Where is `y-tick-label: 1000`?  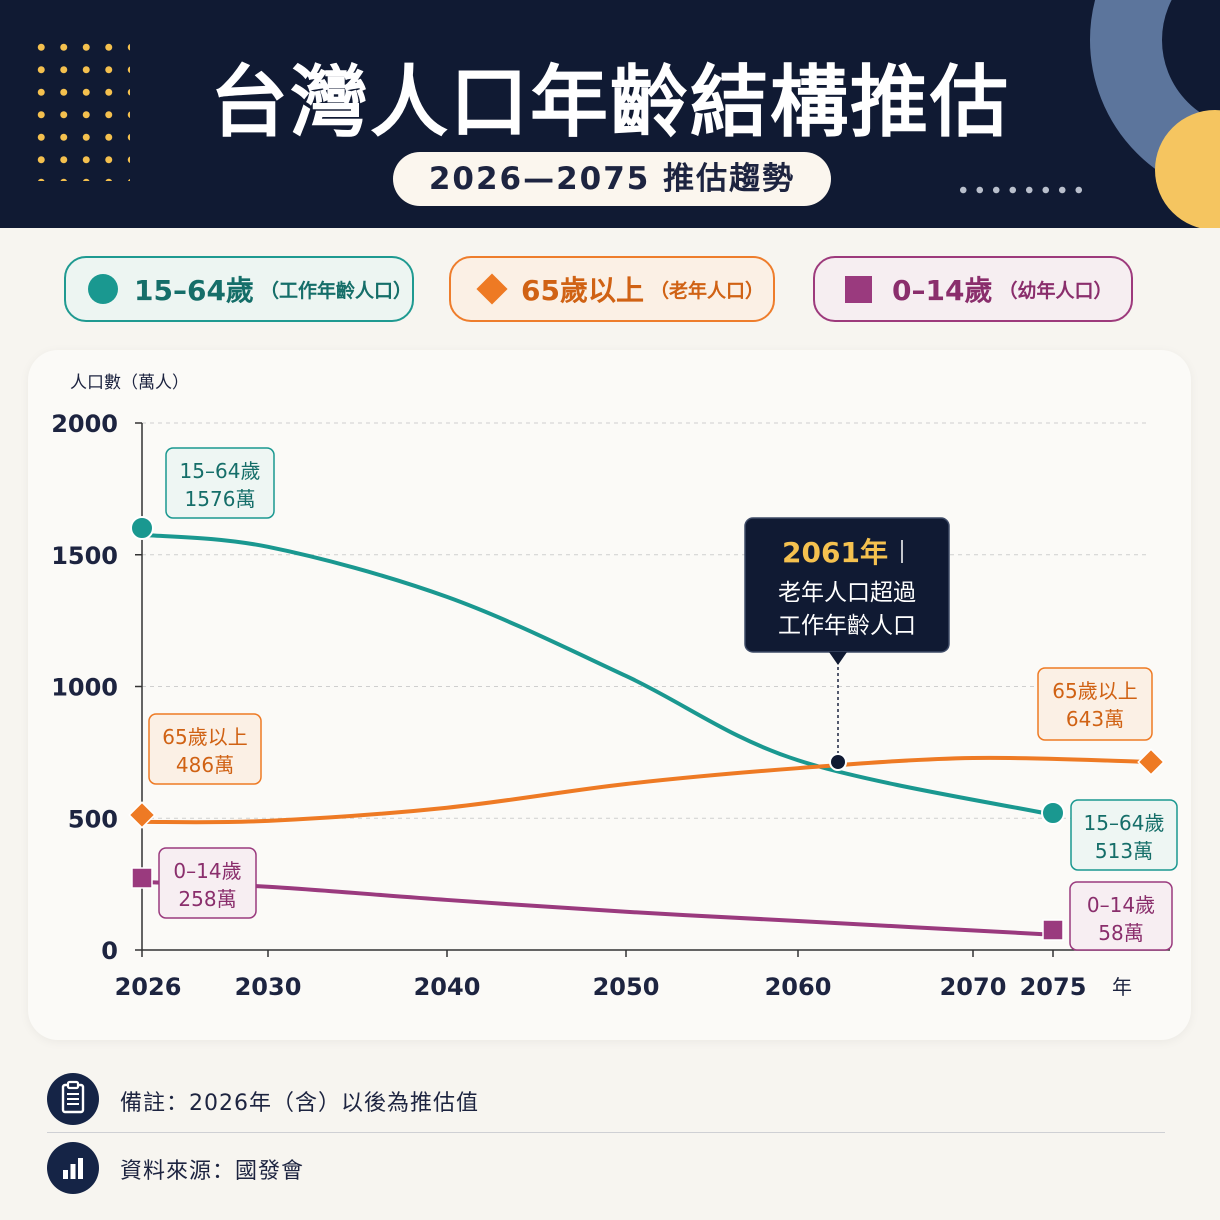
y-tick-label: 1000 is located at coordinates (84, 688).